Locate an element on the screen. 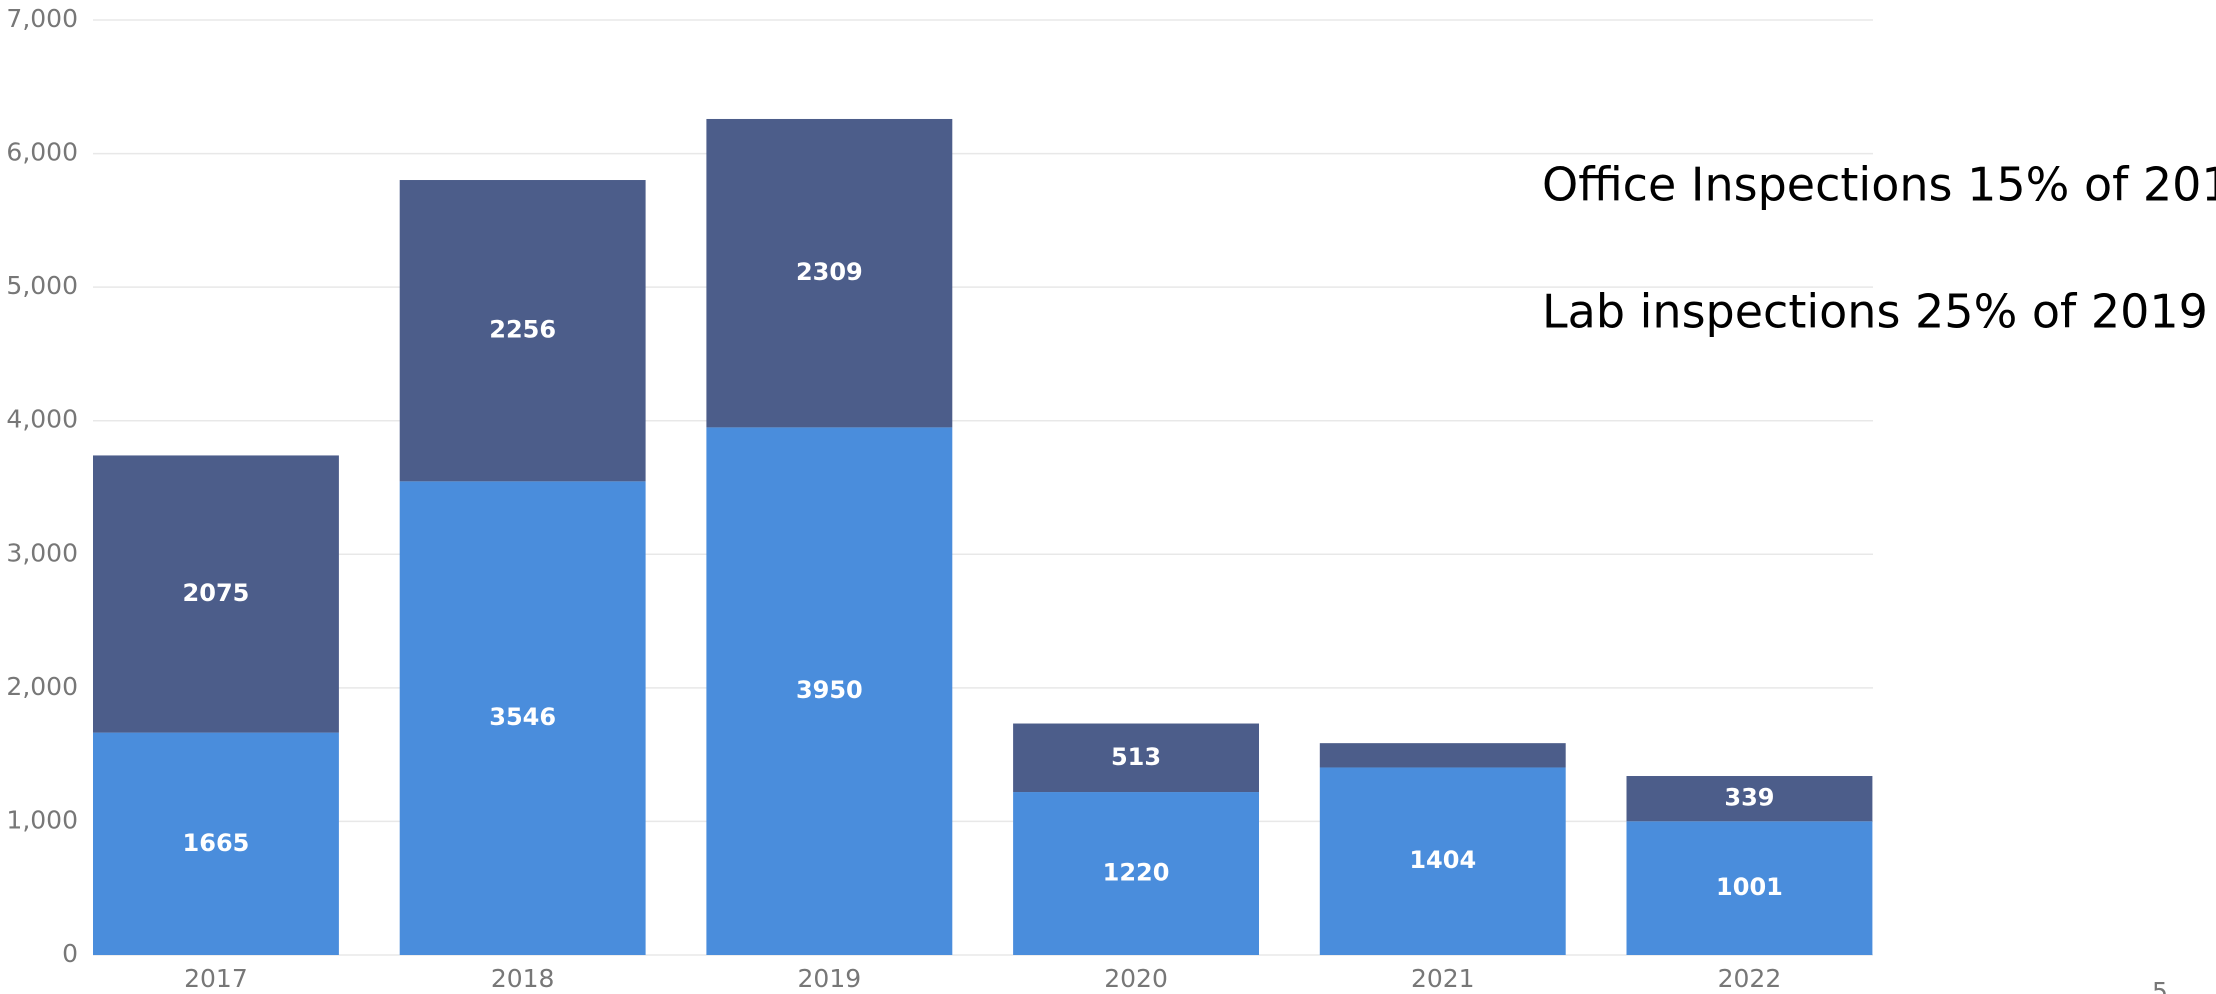  value-label: 2309 is located at coordinates (829, 272).